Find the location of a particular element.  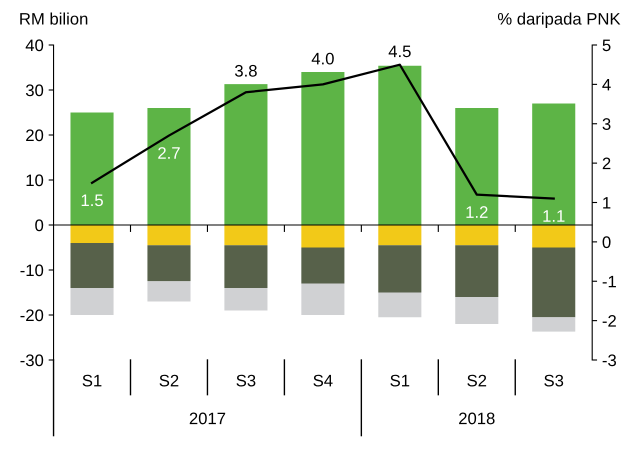

y2-tick-label: -3 is located at coordinates (609, 360).